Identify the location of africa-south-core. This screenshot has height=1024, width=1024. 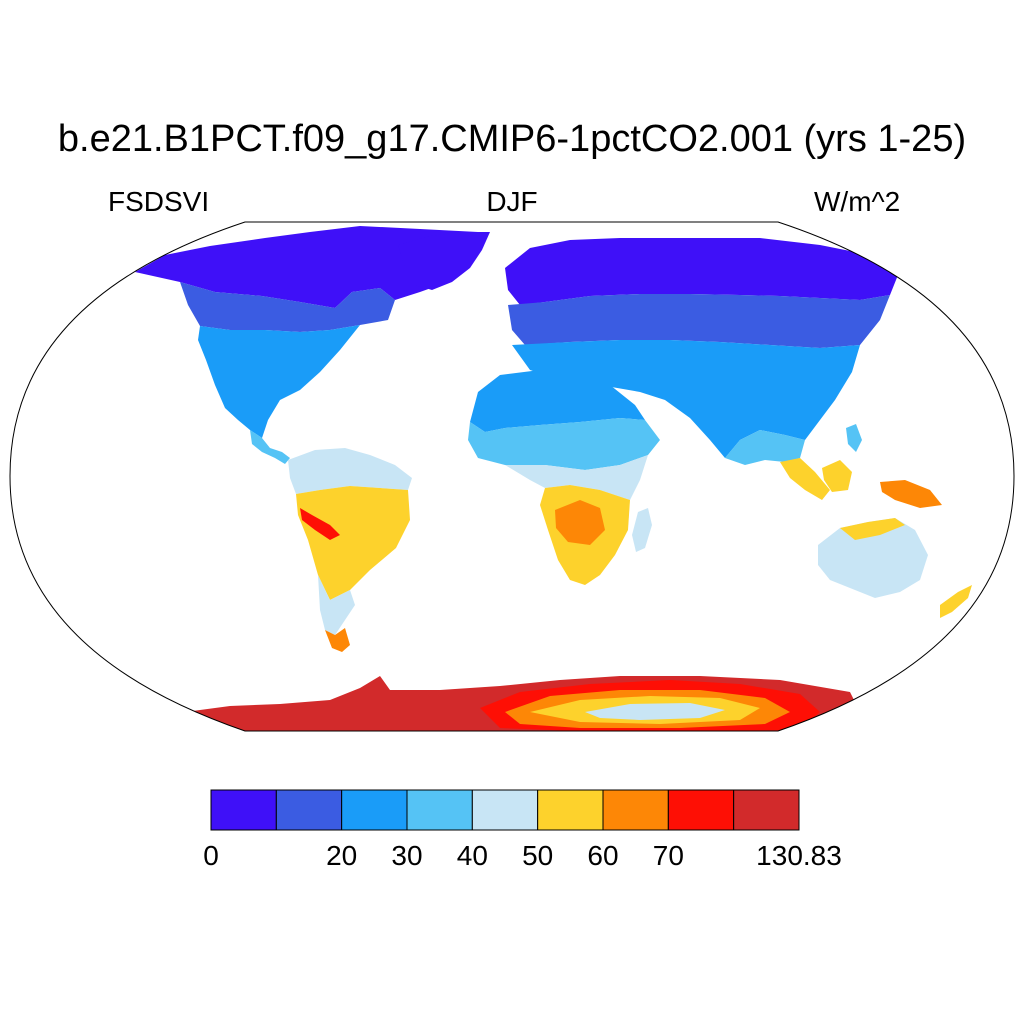
(580, 522).